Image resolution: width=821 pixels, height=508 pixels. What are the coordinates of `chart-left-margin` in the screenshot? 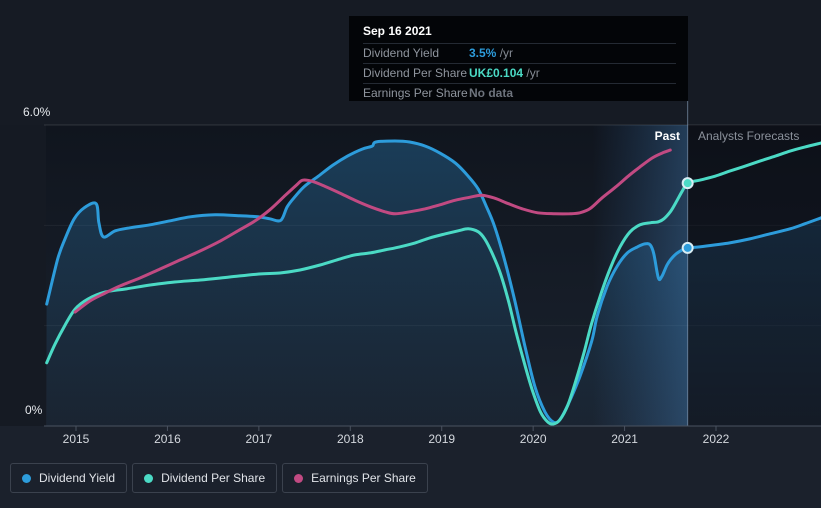 It's located at (23, 275).